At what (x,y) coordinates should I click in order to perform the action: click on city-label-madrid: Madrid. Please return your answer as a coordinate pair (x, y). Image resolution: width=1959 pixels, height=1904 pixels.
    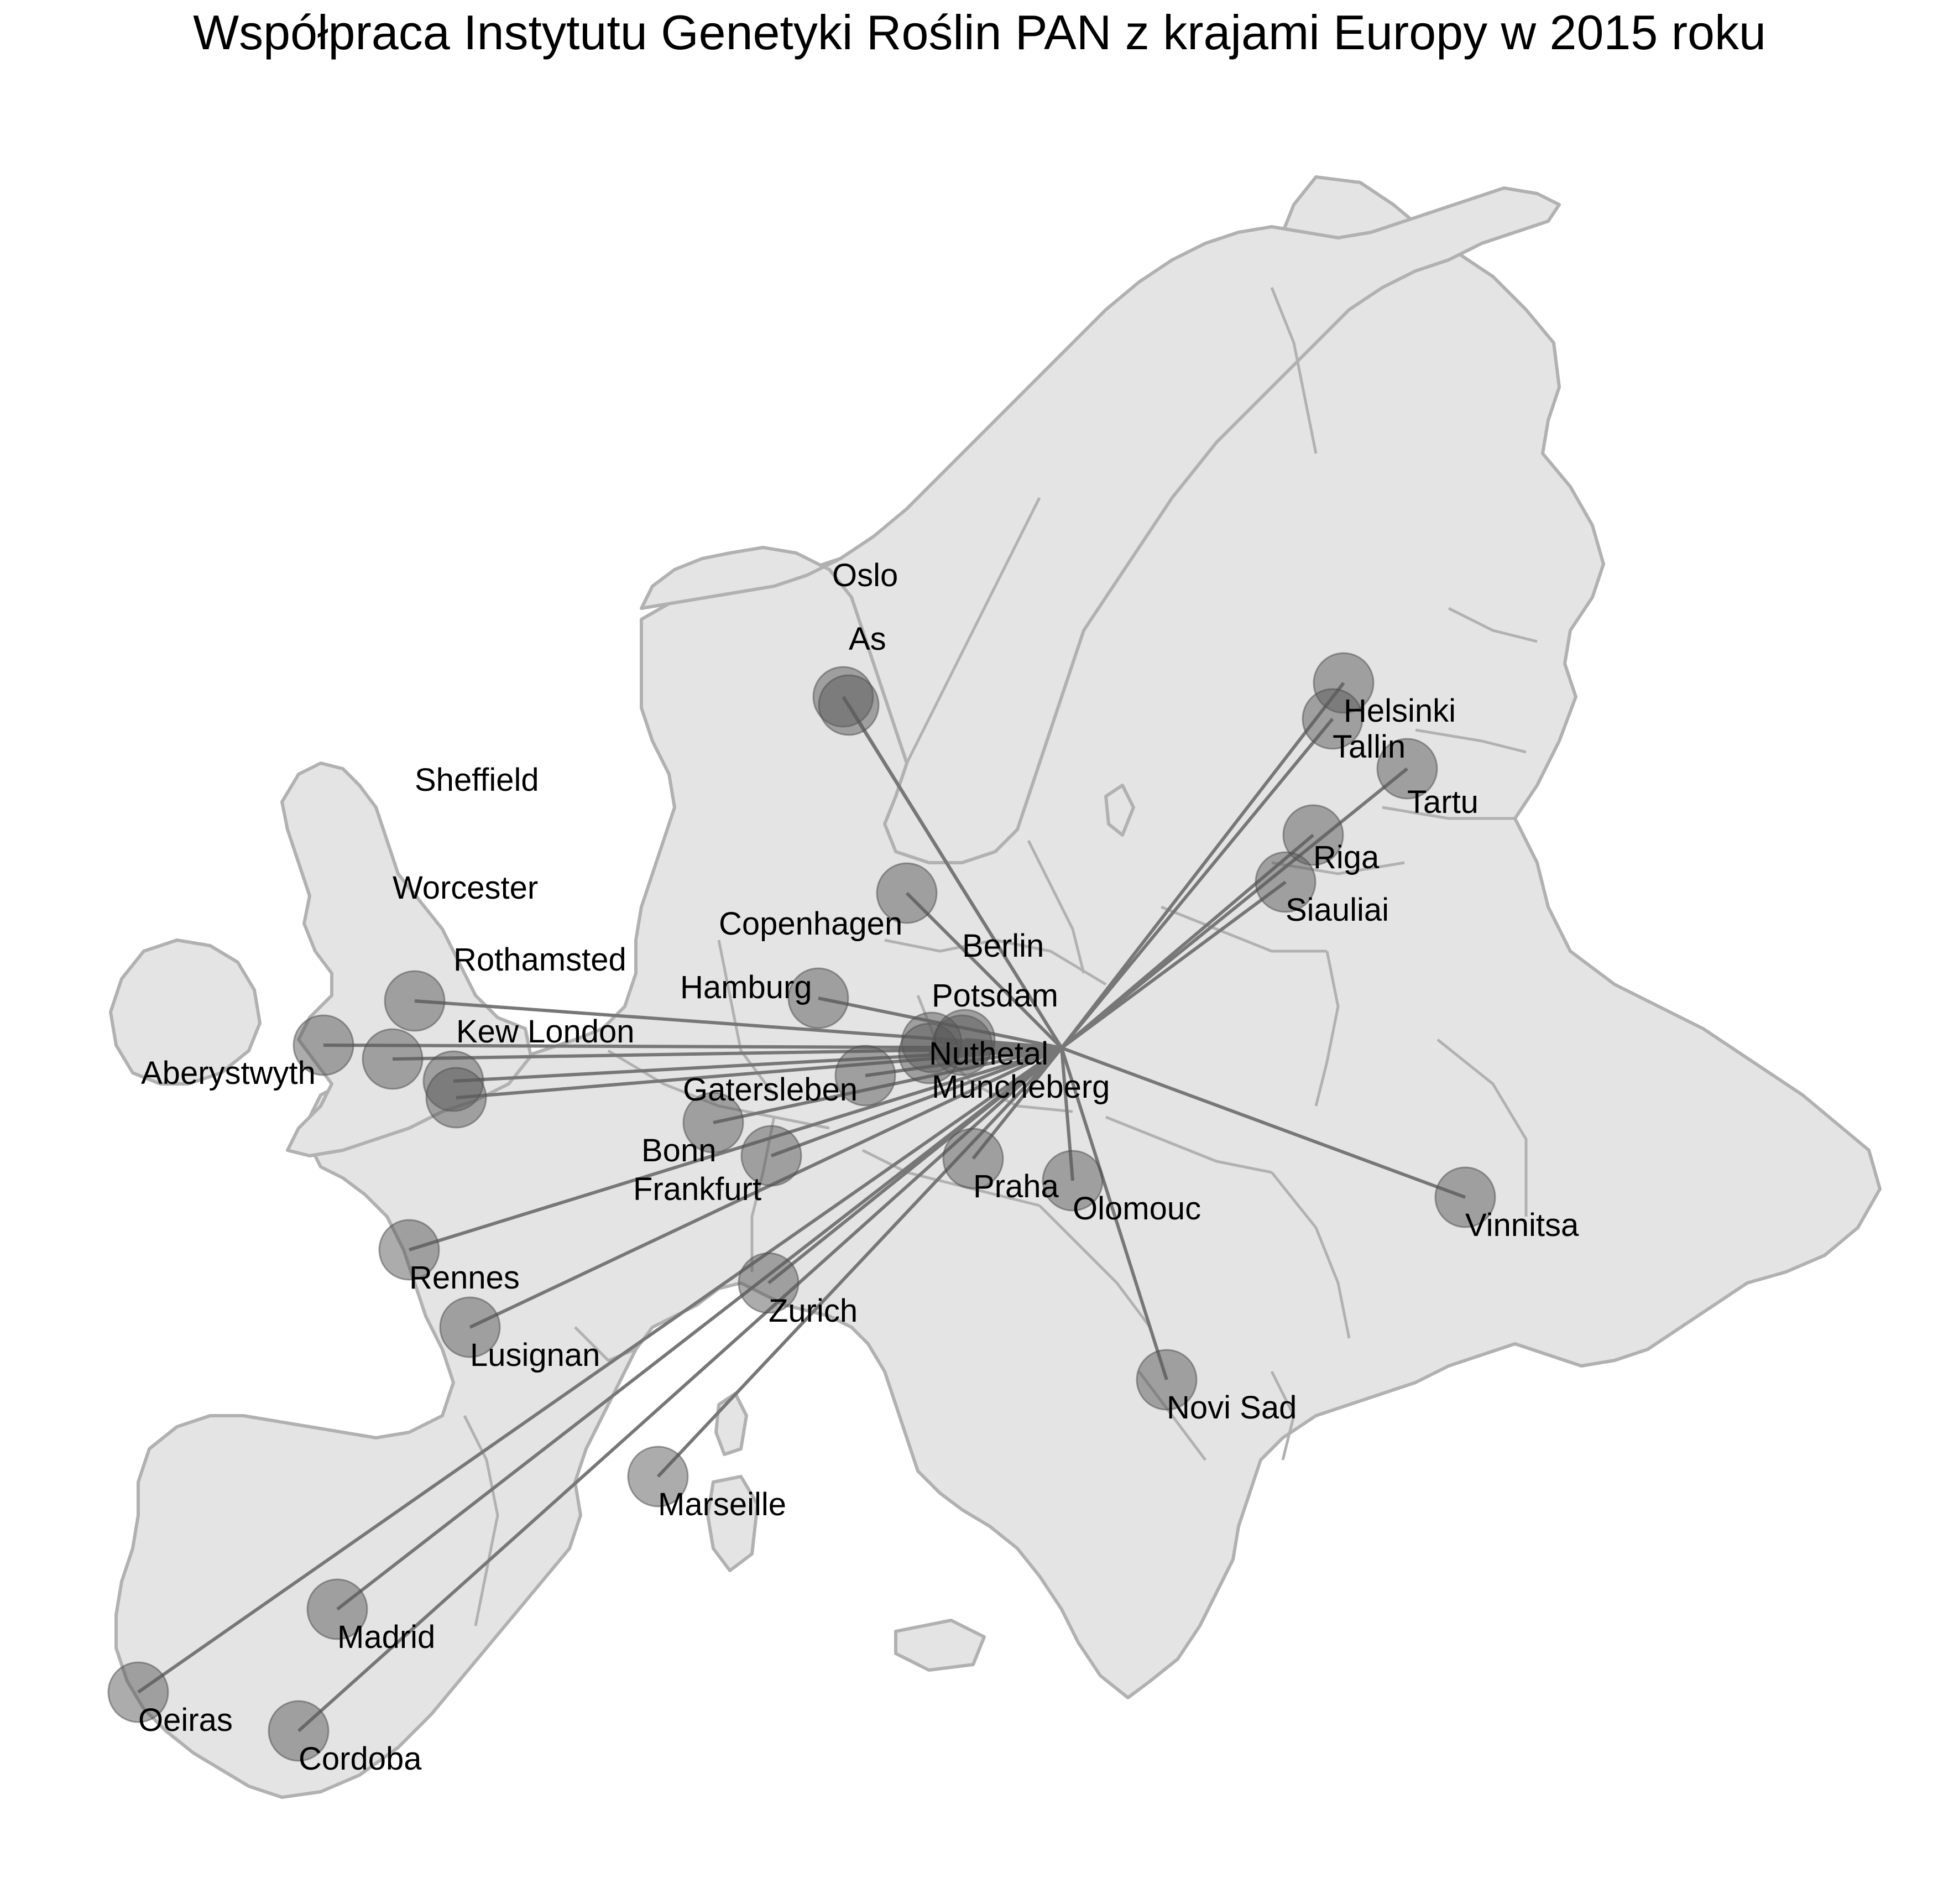
    Looking at the image, I should click on (386, 1637).